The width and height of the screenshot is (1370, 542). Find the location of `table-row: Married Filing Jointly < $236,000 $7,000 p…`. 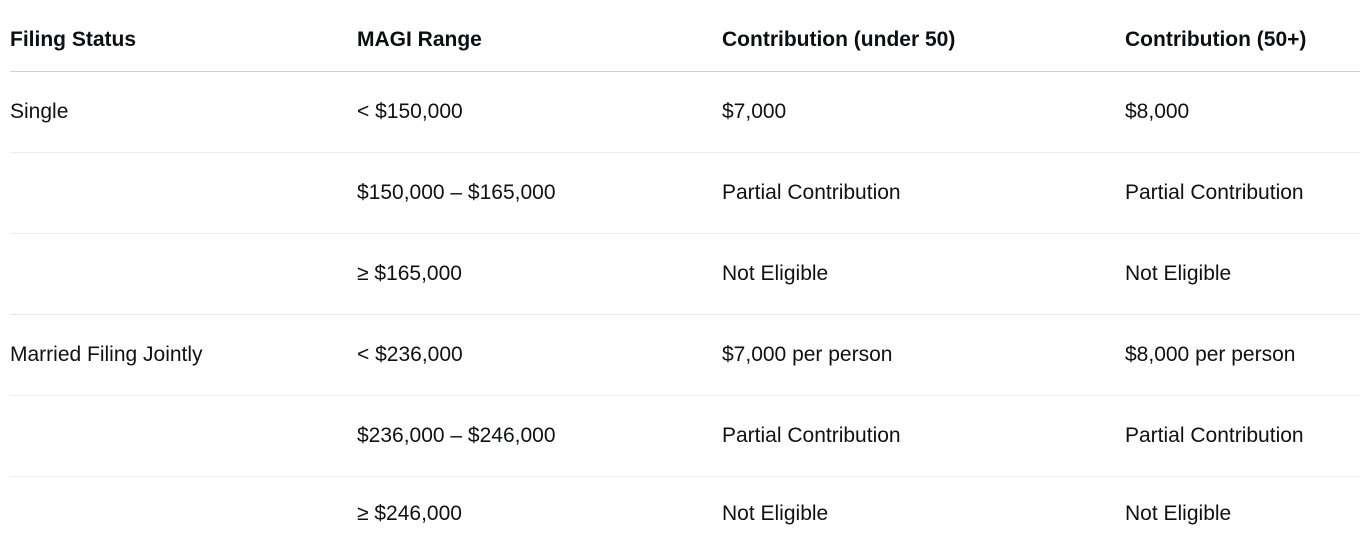

table-row: Married Filing Jointly < $236,000 $7,000 p… is located at coordinates (685, 355).